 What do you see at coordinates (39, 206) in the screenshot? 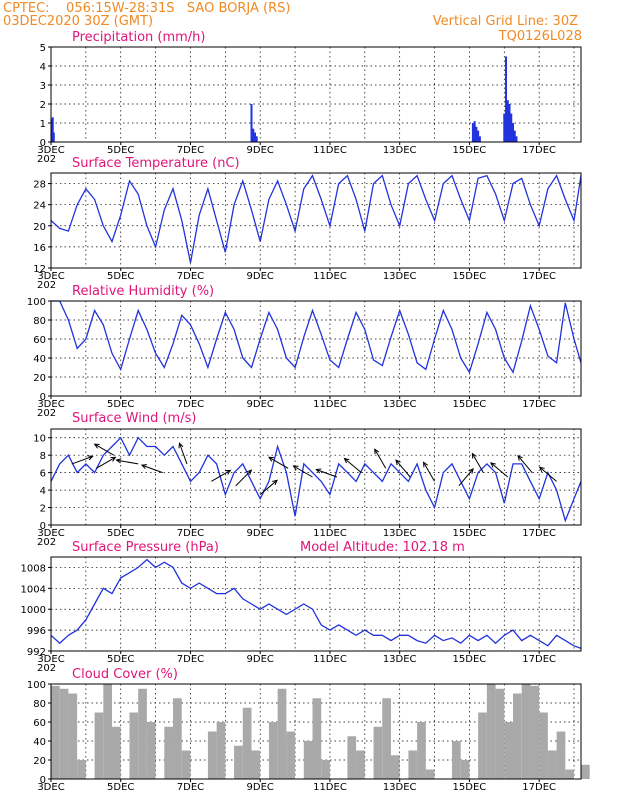
I see `y-tick-label: 24` at bounding box center [39, 206].